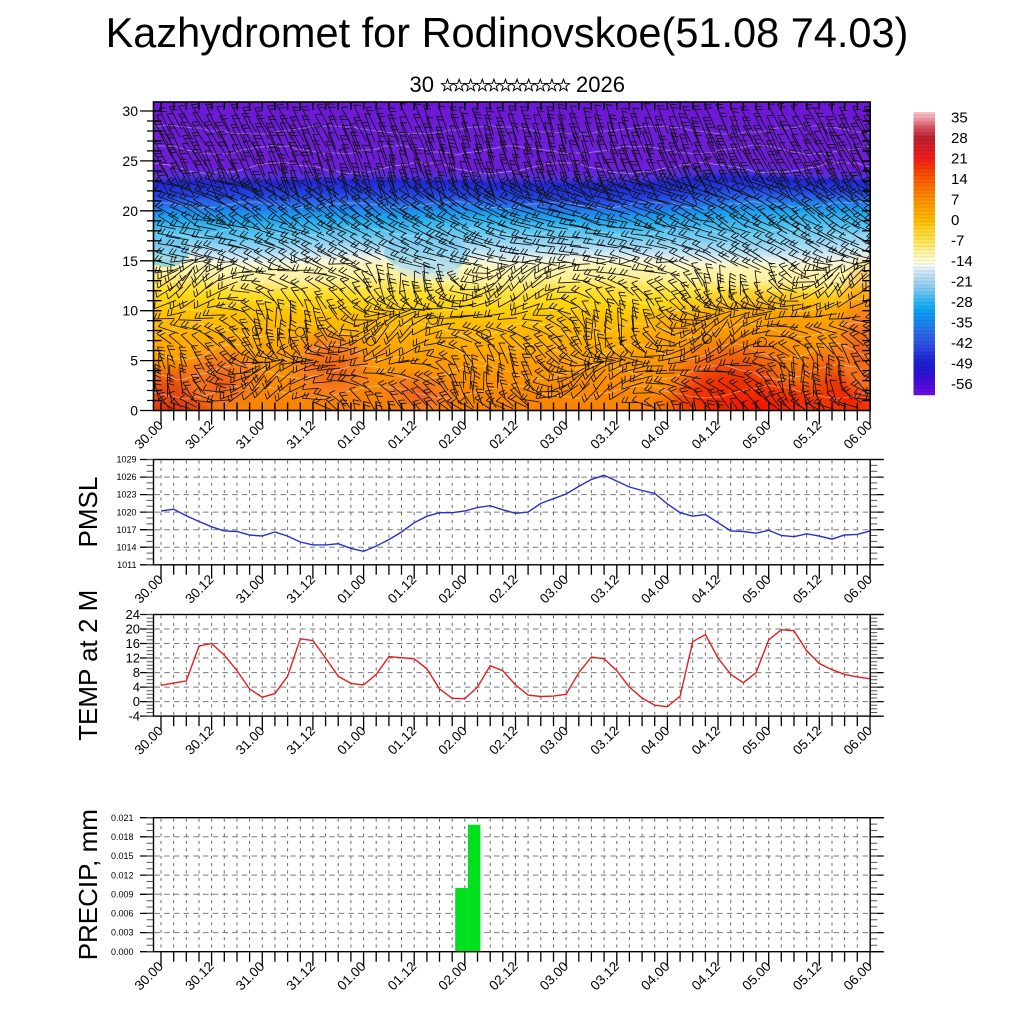 The height and width of the screenshot is (1024, 1024). What do you see at coordinates (126, 530) in the screenshot?
I see `svg-text: 1017` at bounding box center [126, 530].